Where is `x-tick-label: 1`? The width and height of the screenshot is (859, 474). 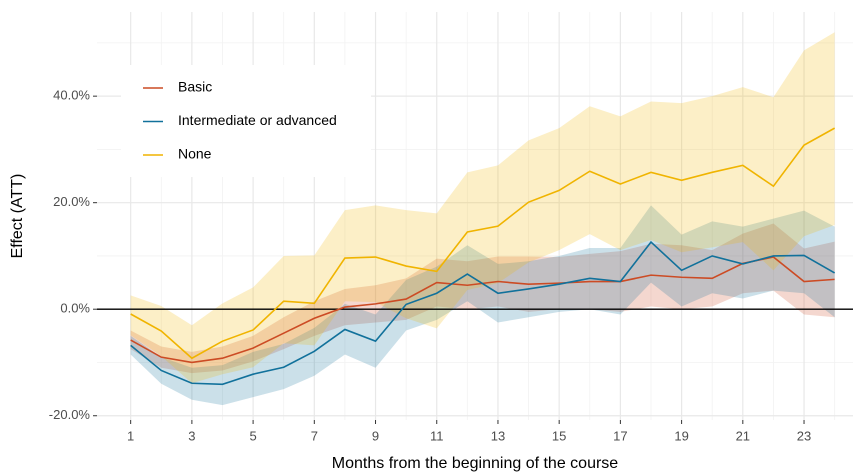 x-tick-label: 1 is located at coordinates (130, 435).